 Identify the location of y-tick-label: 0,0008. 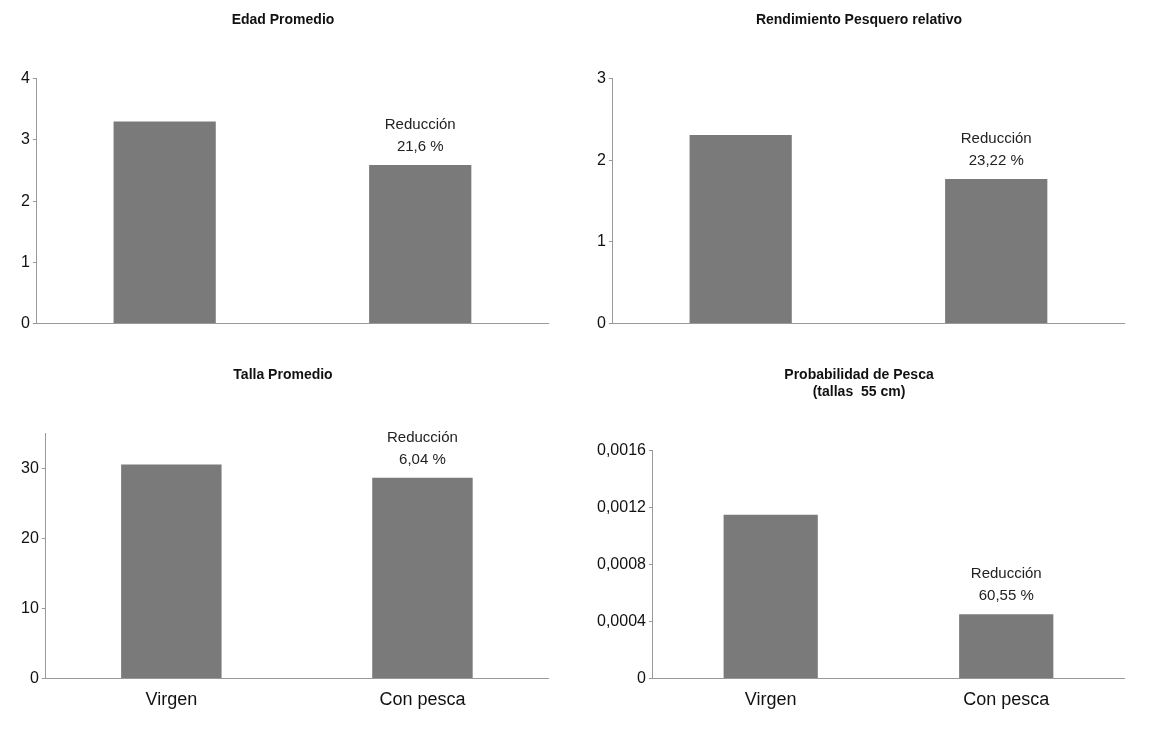
(622, 563).